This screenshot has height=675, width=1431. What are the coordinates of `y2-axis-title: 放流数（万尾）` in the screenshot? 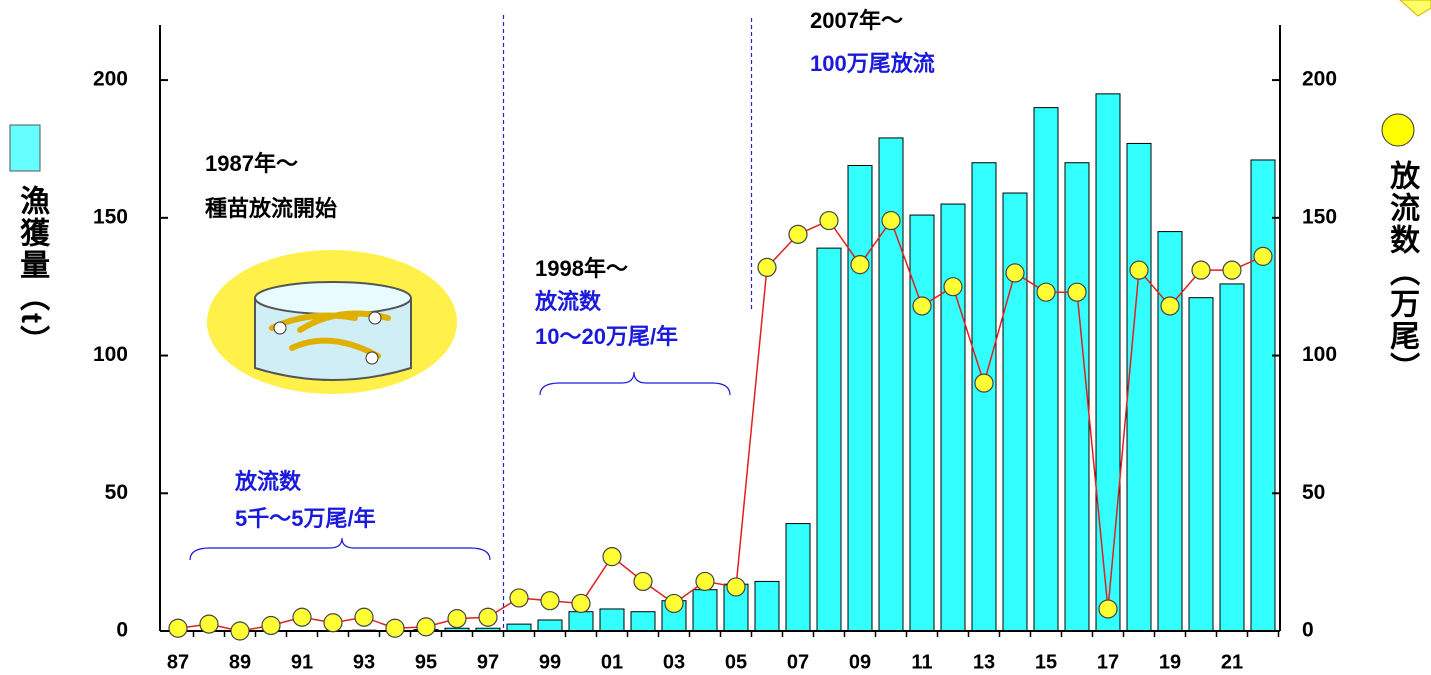 It's located at (1403, 272).